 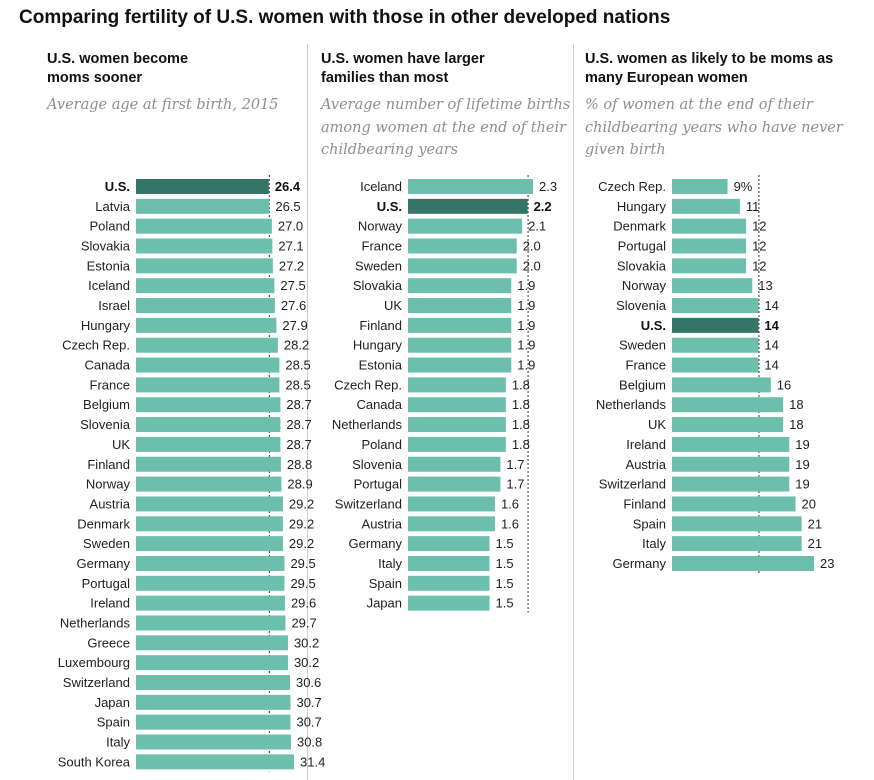 I want to click on value-label: 21, so click(x=815, y=523).